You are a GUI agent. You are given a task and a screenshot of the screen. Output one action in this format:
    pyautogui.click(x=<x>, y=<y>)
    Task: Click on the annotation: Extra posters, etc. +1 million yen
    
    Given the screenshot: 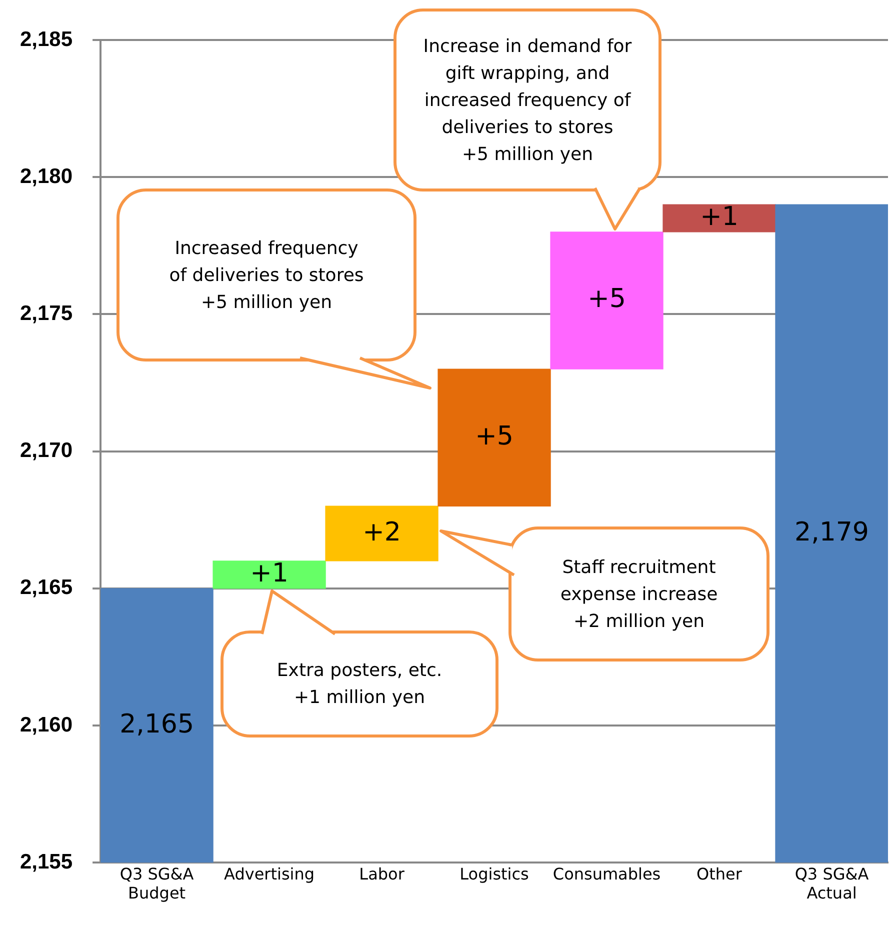 What is the action you would take?
    pyautogui.click(x=359, y=684)
    